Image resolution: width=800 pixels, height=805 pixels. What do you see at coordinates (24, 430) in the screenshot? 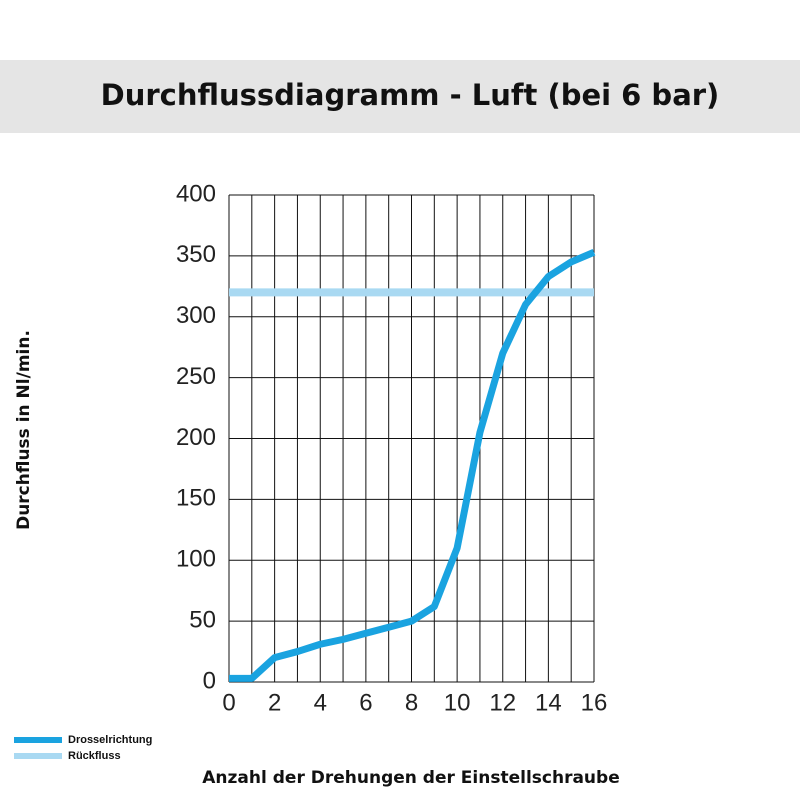
I see `y-axis-label: Durchfluss in Nl/min.` at bounding box center [24, 430].